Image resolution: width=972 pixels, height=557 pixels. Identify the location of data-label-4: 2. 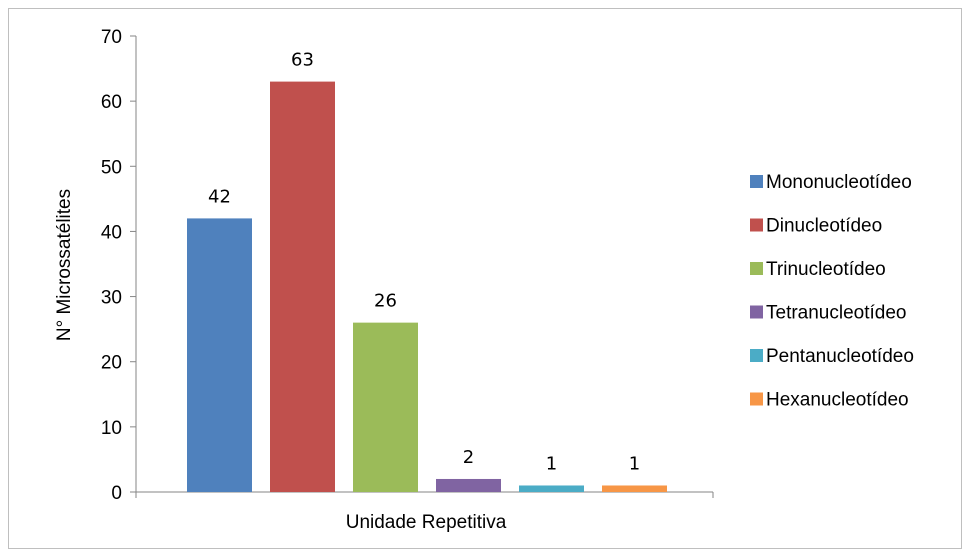
(468, 457).